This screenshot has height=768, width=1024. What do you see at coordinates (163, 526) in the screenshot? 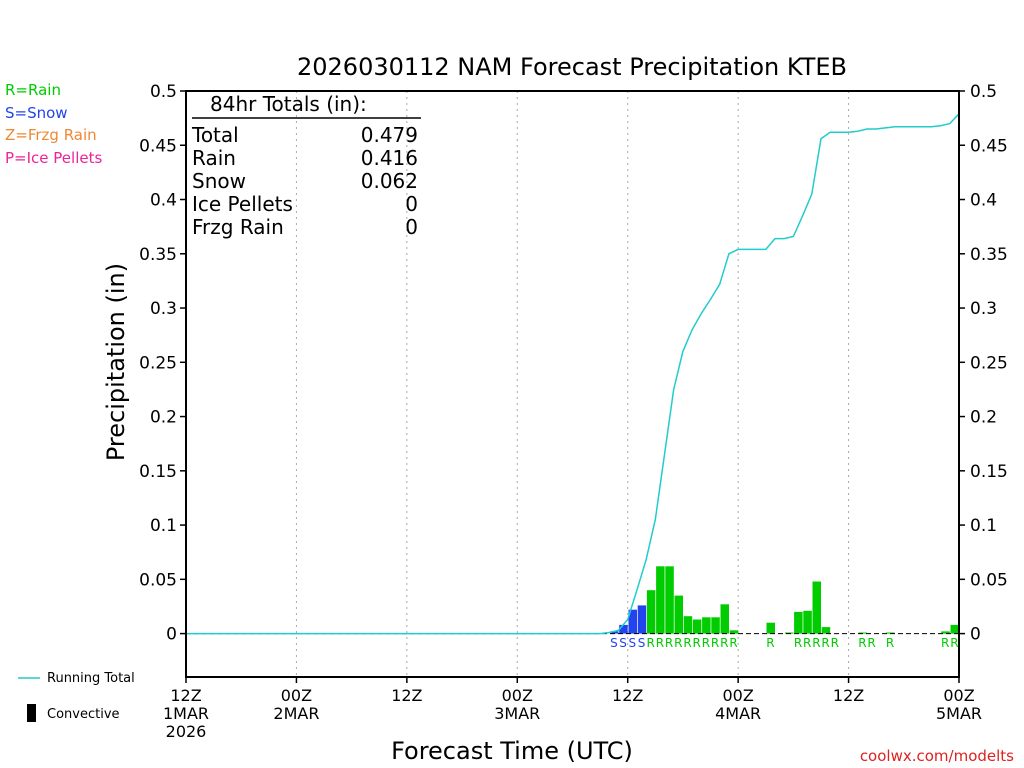
I see `y-tick-label-left: 0.1` at bounding box center [163, 526].